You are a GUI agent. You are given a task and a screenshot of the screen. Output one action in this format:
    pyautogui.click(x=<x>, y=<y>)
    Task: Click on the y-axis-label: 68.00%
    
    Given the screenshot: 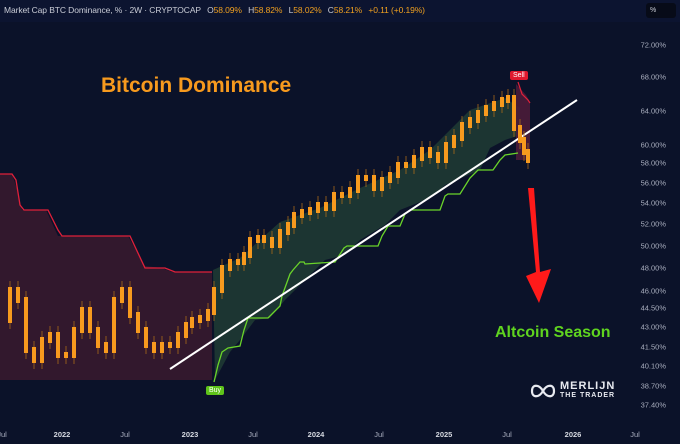 What is the action you would take?
    pyautogui.click(x=653, y=77)
    